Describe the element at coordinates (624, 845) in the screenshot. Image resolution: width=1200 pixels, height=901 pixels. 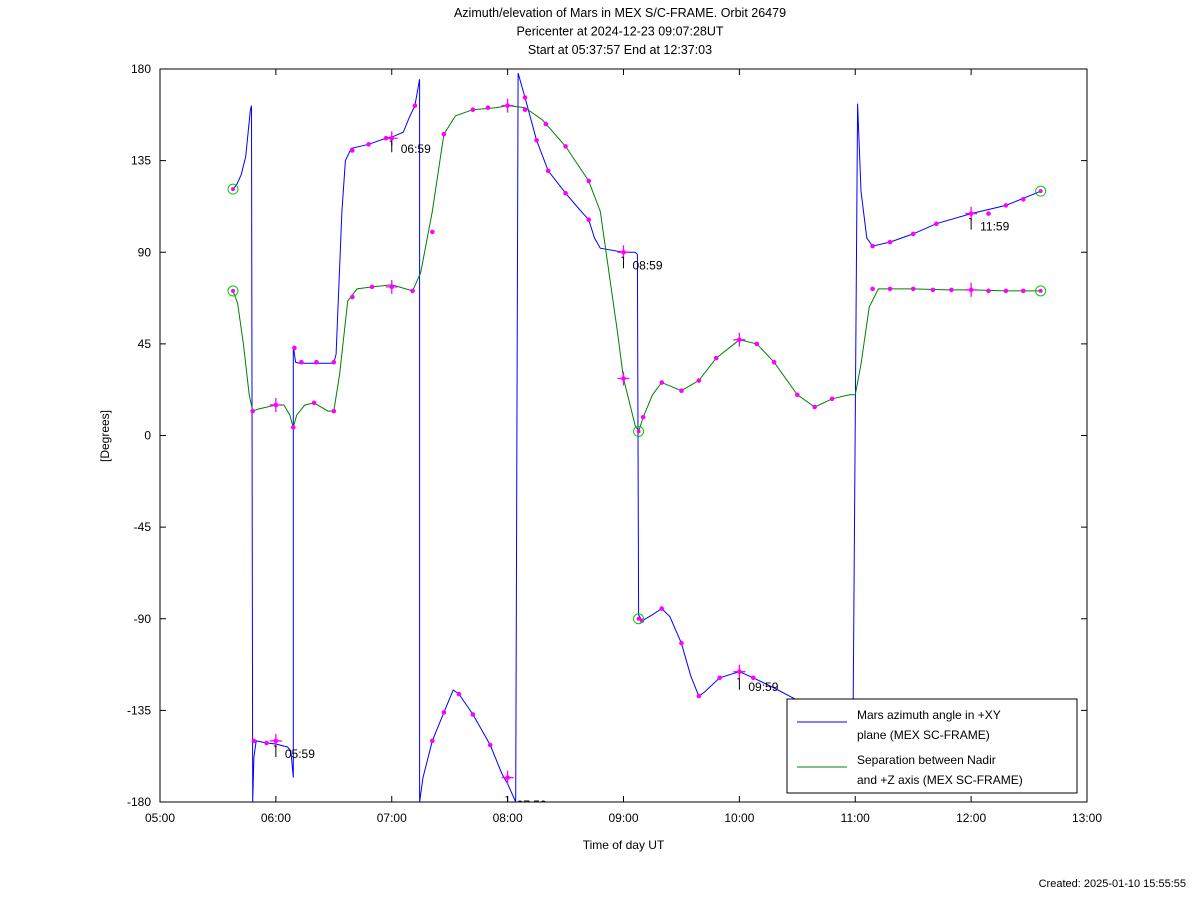
I see `x-axis-label: Time of day UT` at that location.